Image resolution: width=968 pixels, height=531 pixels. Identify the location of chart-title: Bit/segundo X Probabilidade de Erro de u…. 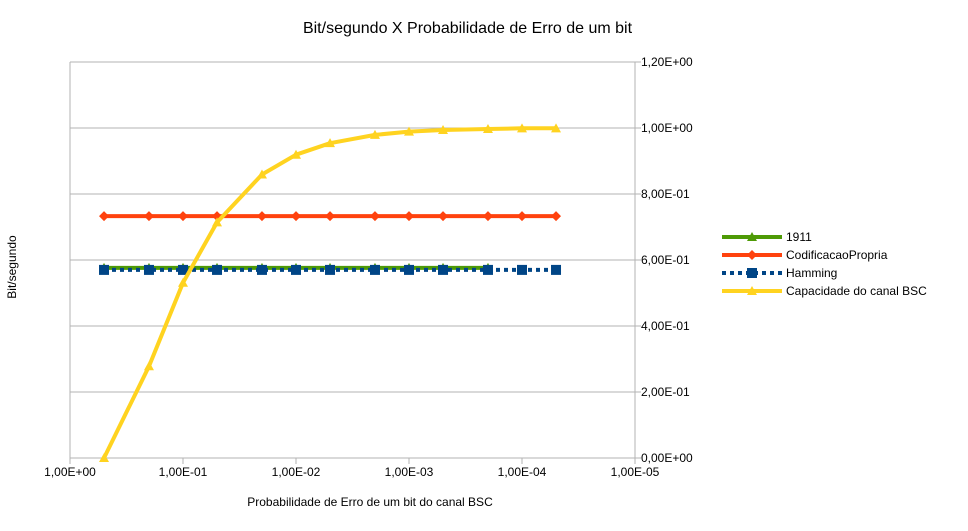
(467, 28).